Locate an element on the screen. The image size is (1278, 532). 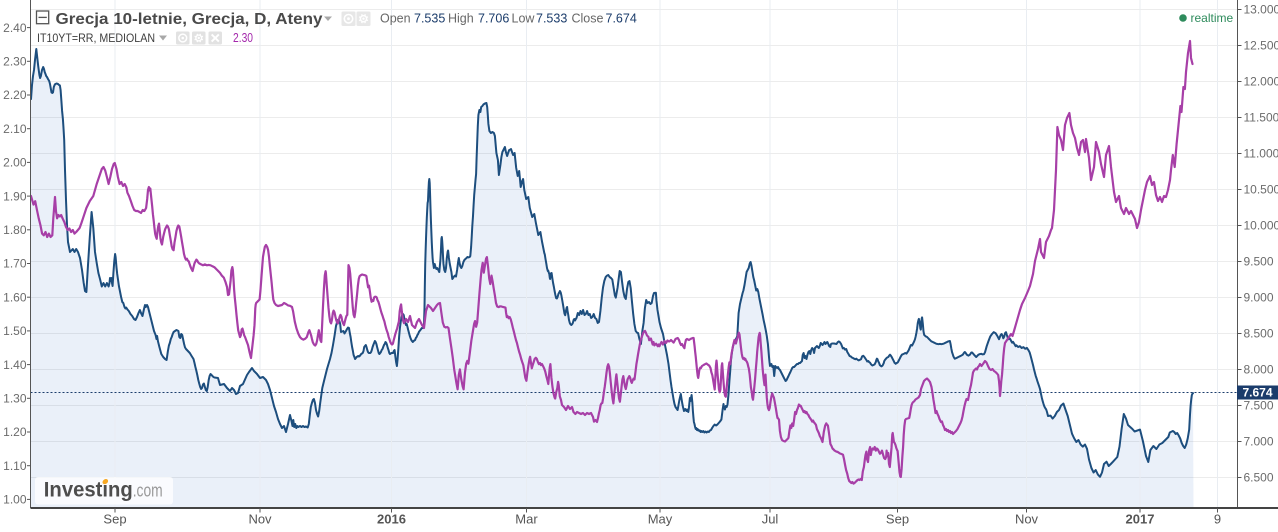
svg-text: 12.000 is located at coordinates (1261, 82).